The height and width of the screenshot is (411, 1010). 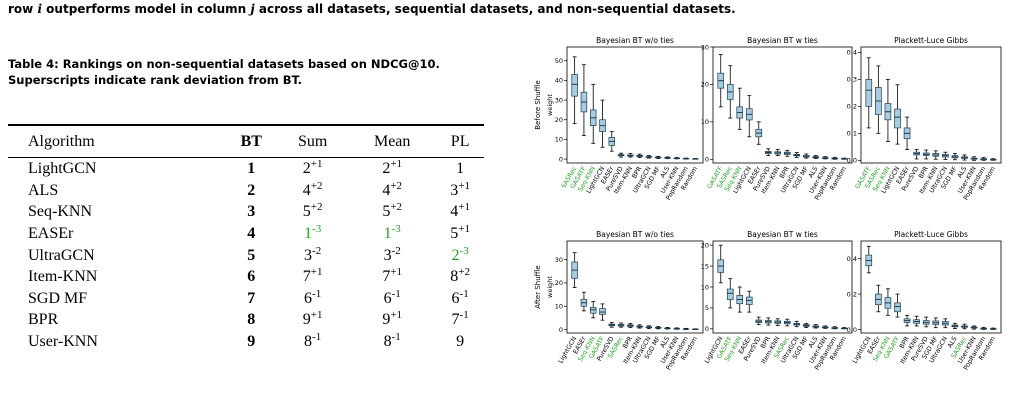 What do you see at coordinates (51, 234) in the screenshot?
I see `algorithm-cell: EASEr` at bounding box center [51, 234].